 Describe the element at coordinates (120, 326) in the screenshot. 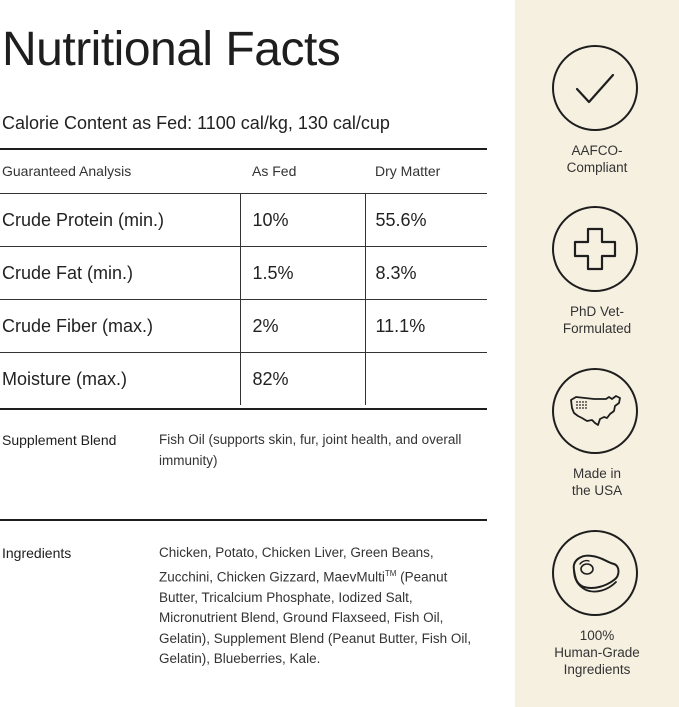

I see `nutrient-name: Crude Fiber (max.)` at that location.